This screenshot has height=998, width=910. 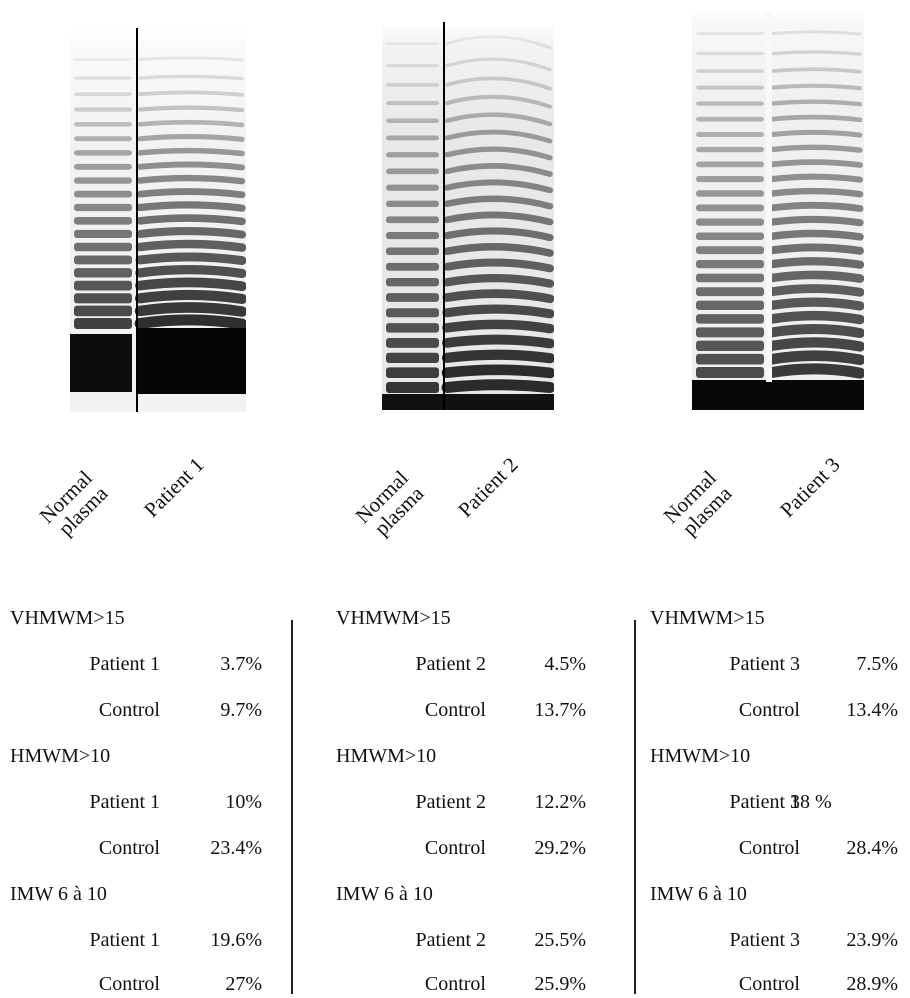 I want to click on control-value: 9.7%, so click(x=241, y=710).